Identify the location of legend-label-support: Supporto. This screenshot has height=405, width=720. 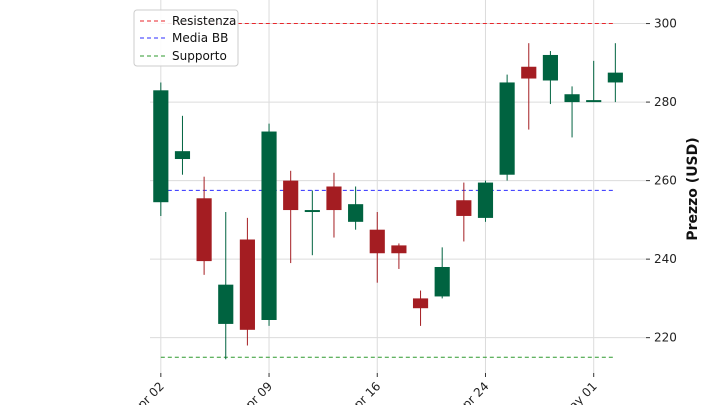
(199, 56).